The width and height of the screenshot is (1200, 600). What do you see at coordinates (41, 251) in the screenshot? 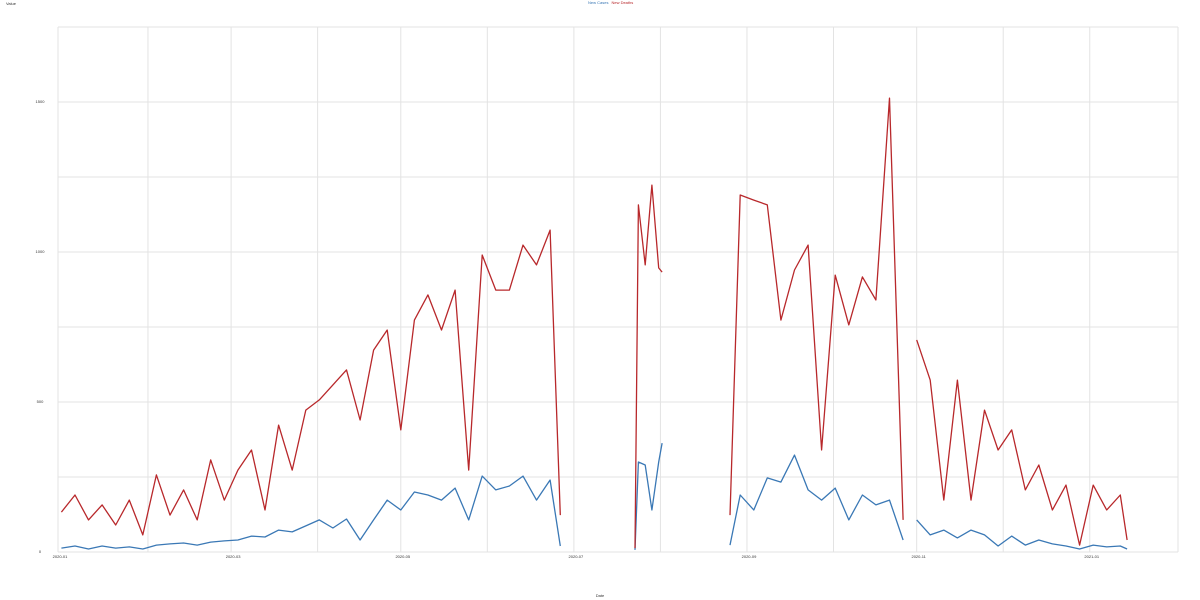
I see `y-tick-label: 1000` at bounding box center [41, 251].